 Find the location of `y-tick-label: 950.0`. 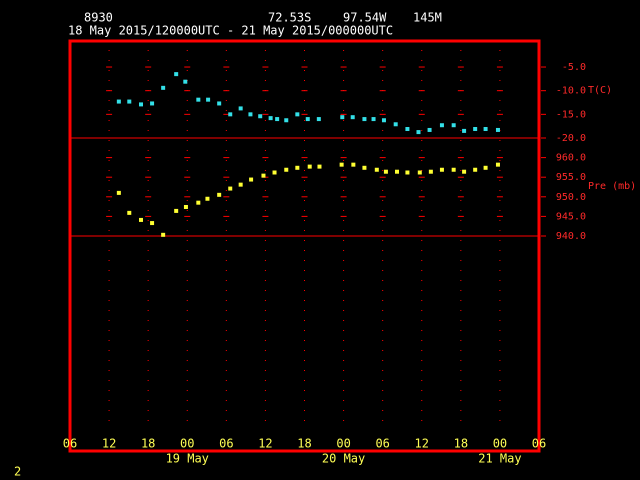

y-tick-label: 950.0 is located at coordinates (571, 197).